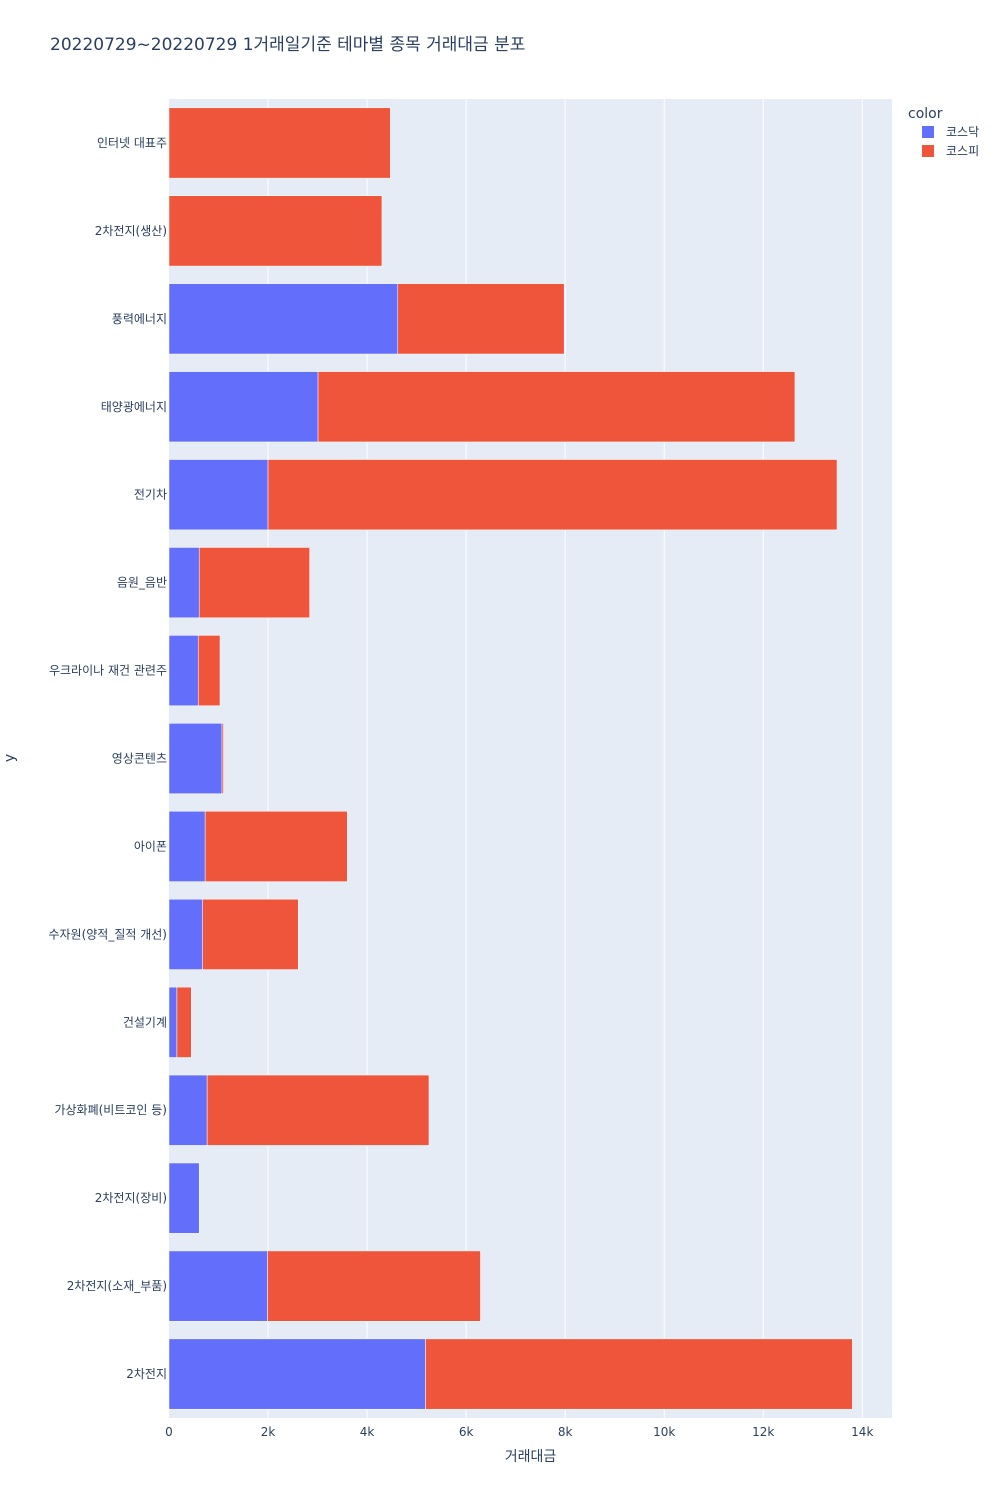  I want to click on x-axis-title: 거래대금, so click(531, 1457).